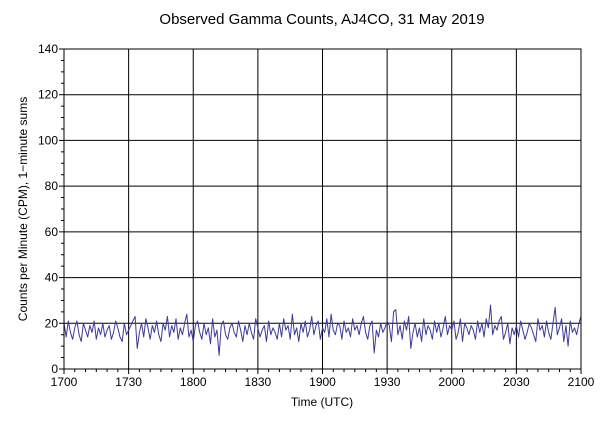 Image resolution: width=600 pixels, height=433 pixels. I want to click on x-tick-label: 1900, so click(322, 382).